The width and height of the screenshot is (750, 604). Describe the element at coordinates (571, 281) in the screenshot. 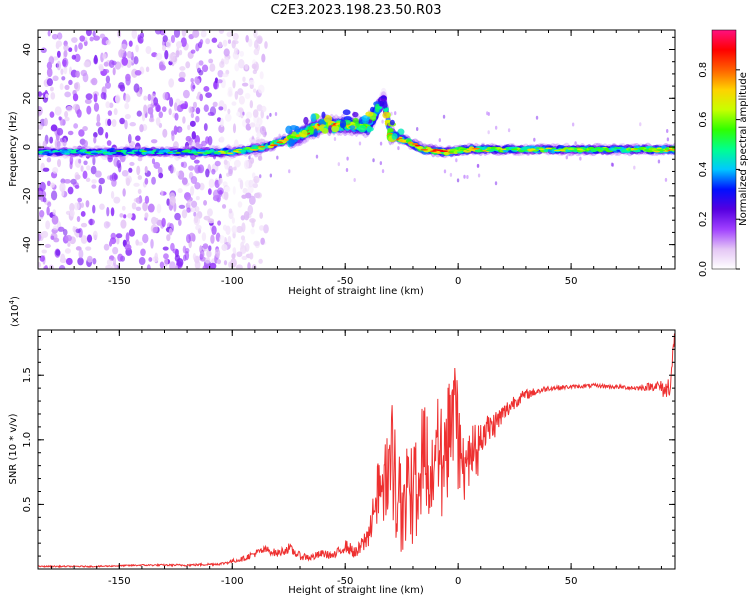

I see `spectrogram-x-tick-label: 50` at that location.